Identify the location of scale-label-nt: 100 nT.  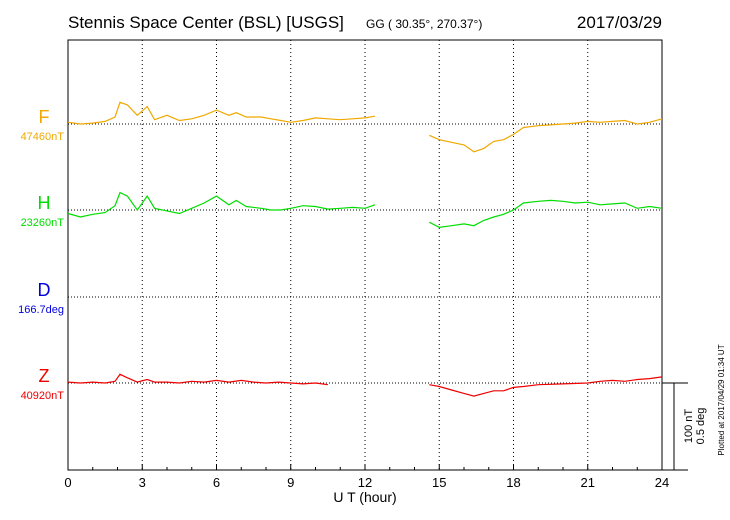
(689, 426).